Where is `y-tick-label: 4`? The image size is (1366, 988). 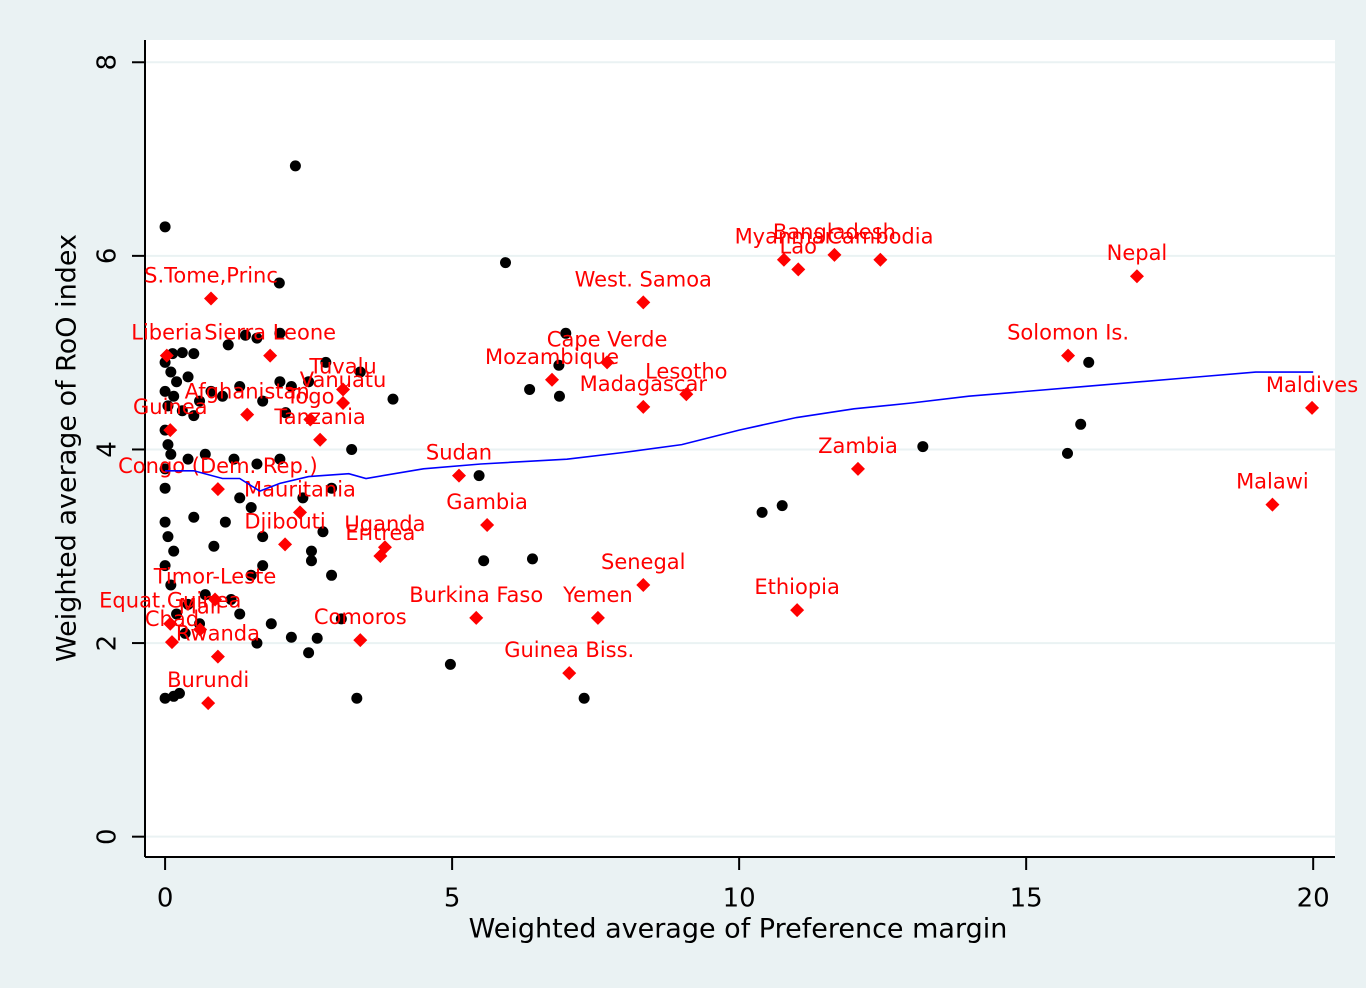 y-tick-label: 4 is located at coordinates (108, 449).